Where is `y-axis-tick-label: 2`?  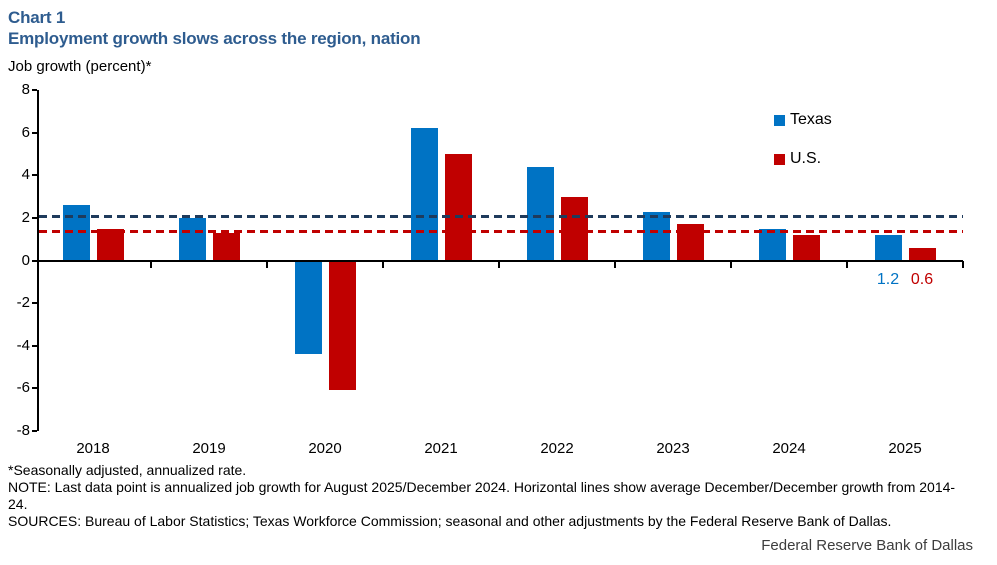 y-axis-tick-label: 2 is located at coordinates (25, 217).